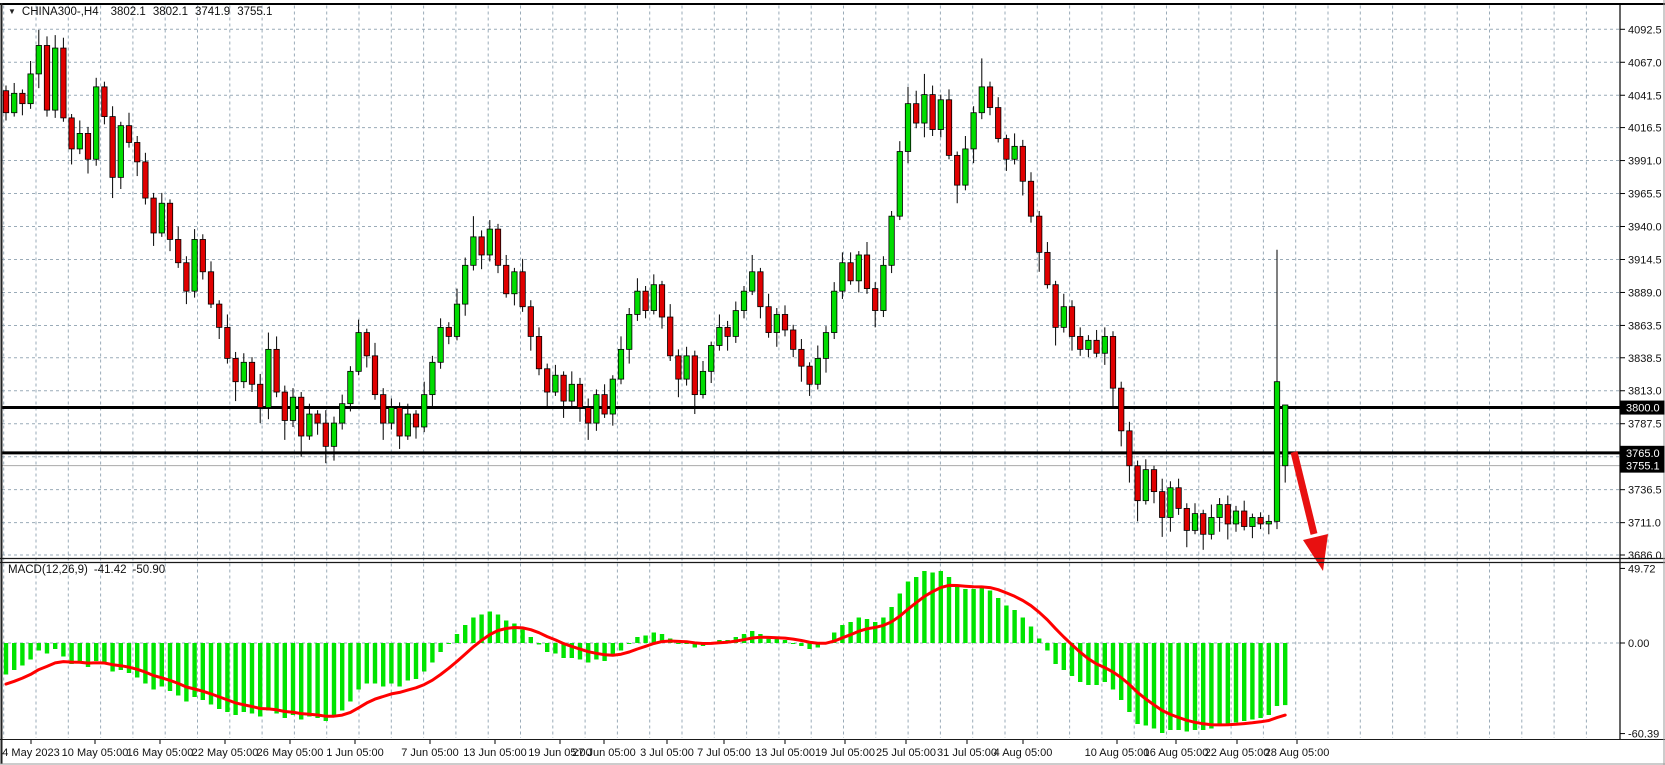 This screenshot has height=765, width=1665. Describe the element at coordinates (1023, 753) in the screenshot. I see `time-tick-label: 4 Aug 05:00` at that location.